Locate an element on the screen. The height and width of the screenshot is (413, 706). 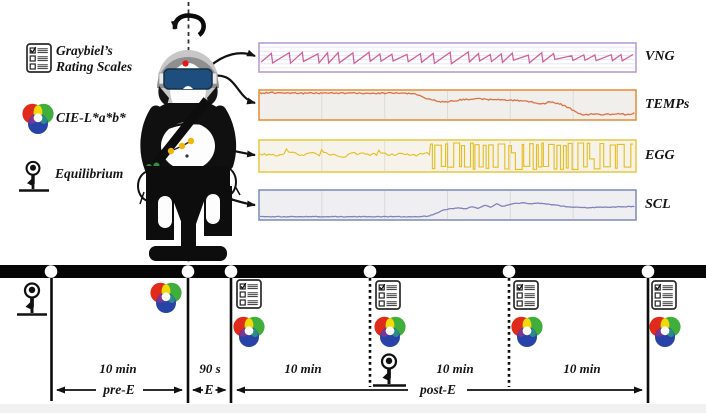
timeline-bar is located at coordinates (353, 271).